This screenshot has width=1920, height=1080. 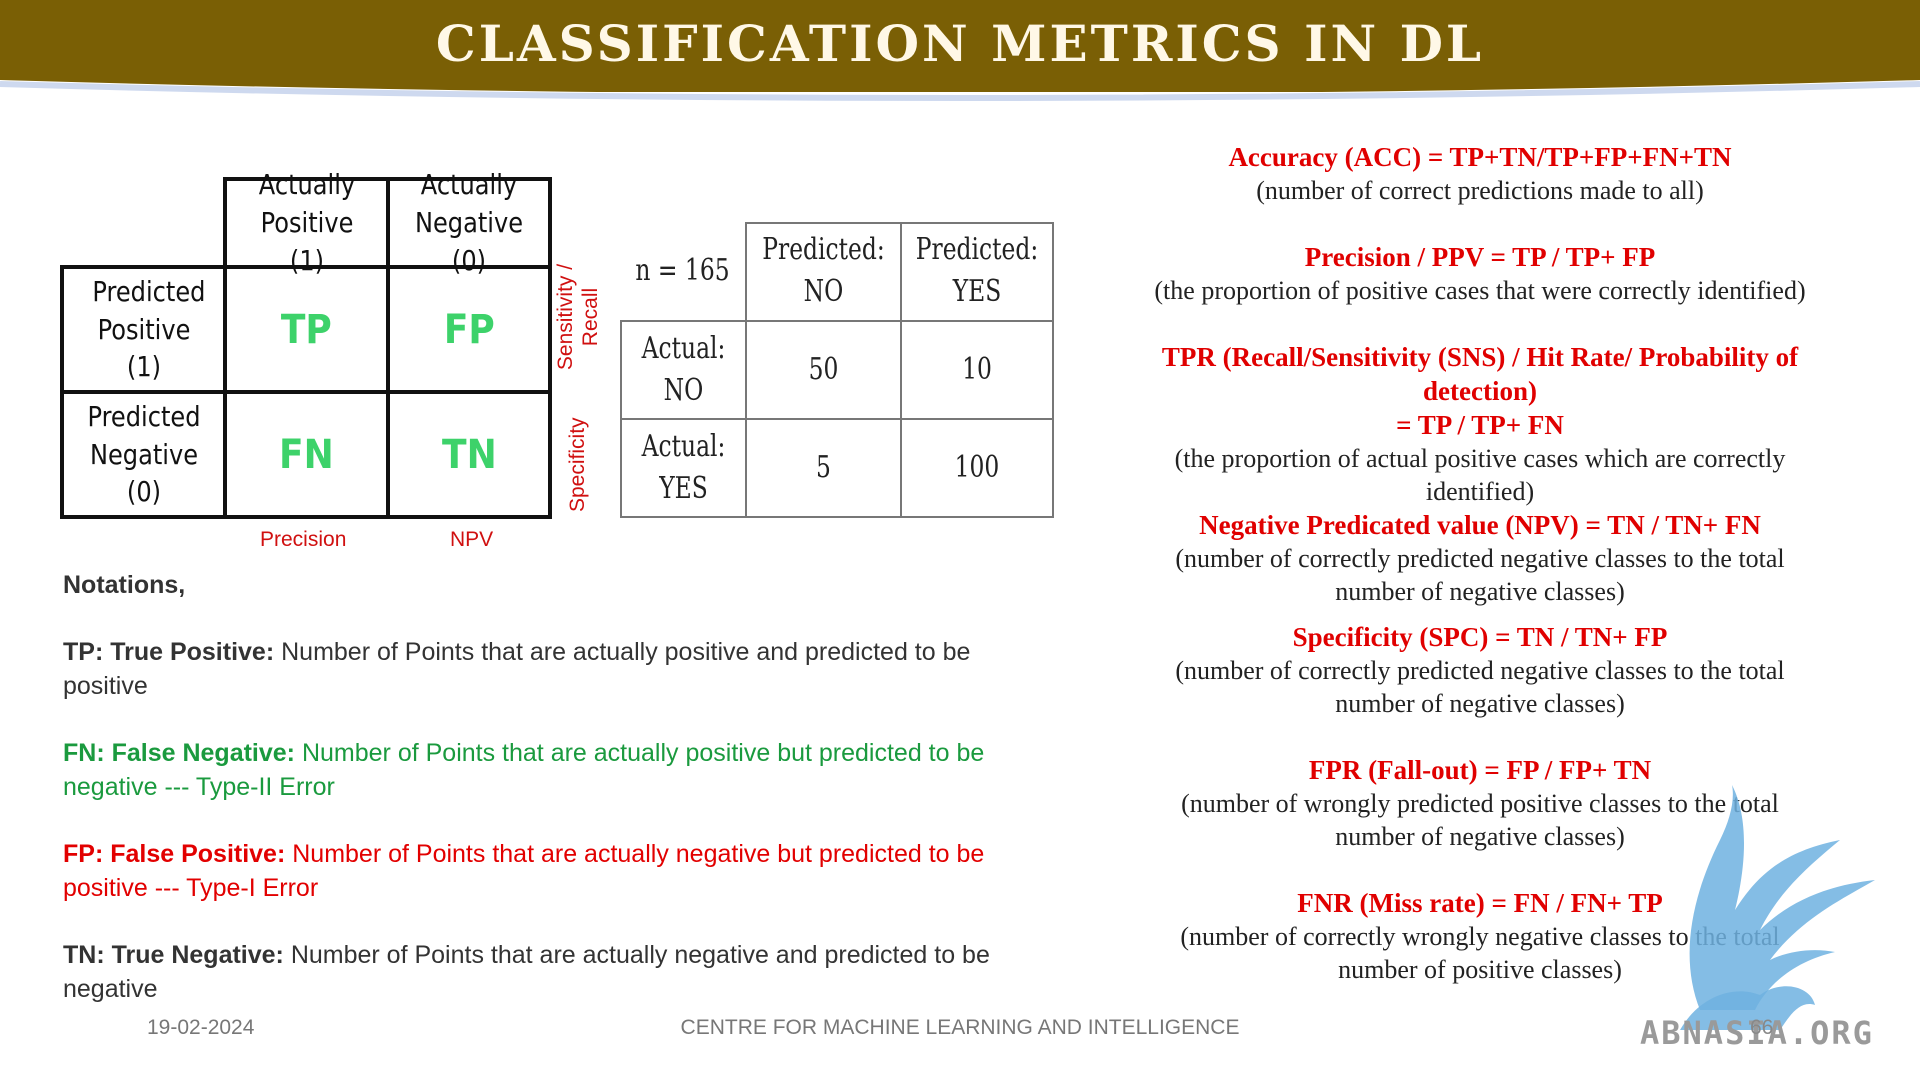 I want to click on n-label: n = 165, so click(x=682, y=270).